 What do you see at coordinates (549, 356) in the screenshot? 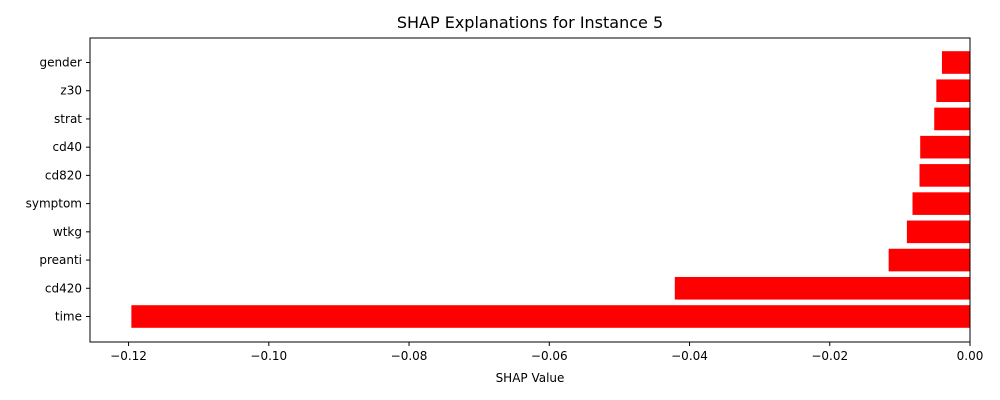
I see `x-tick-label: −0.06` at bounding box center [549, 356].